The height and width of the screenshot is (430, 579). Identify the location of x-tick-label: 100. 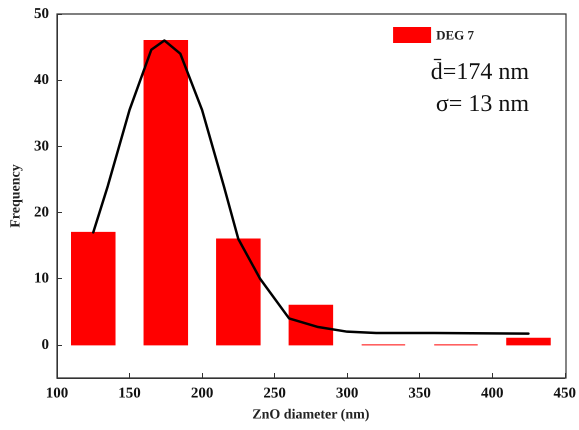
(57, 394).